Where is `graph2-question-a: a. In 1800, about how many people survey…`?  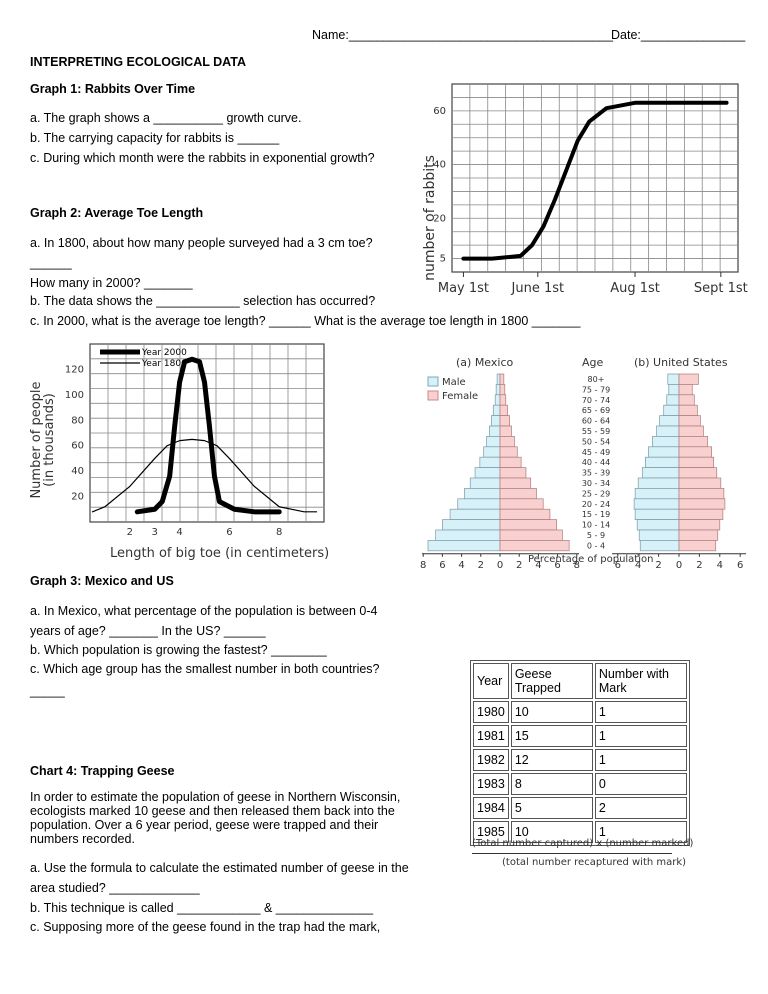
graph2-question-a: a. In 1800, about how many people survey… is located at coordinates (201, 243).